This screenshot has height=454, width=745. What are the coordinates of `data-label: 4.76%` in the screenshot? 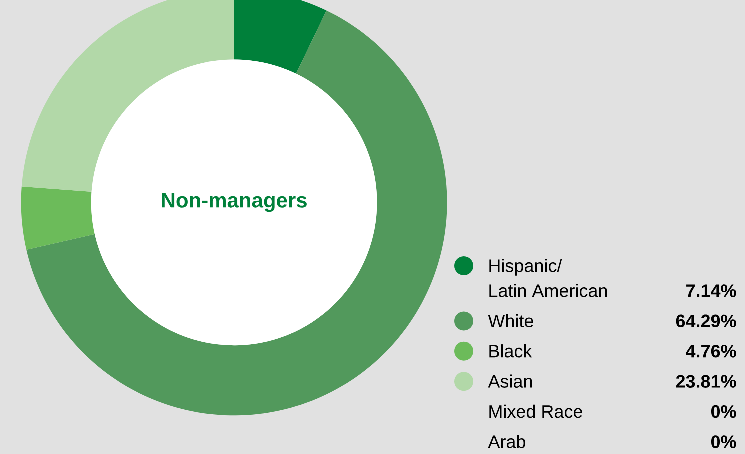 It's located at (711, 351).